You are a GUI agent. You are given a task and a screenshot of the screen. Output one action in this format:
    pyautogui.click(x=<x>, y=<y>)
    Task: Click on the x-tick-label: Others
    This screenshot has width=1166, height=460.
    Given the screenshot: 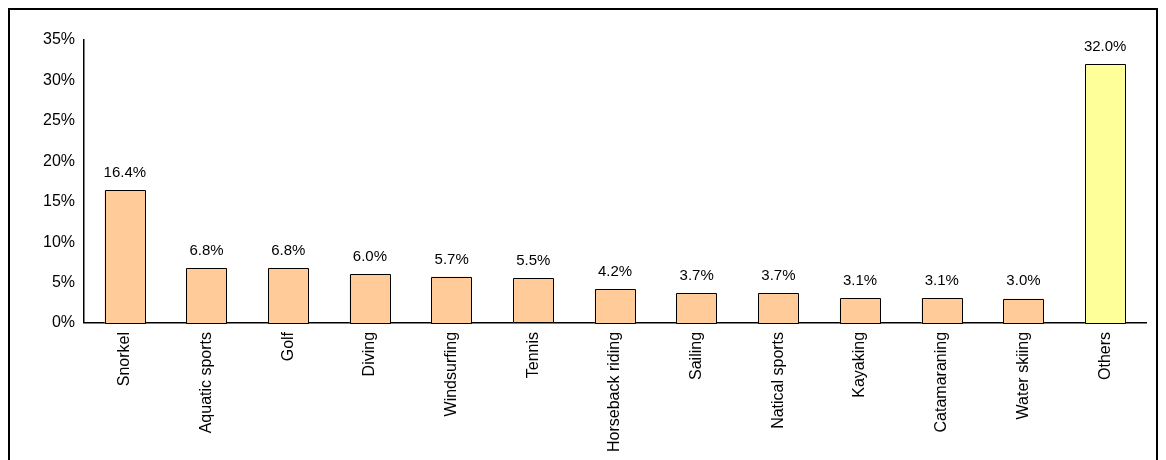 What is the action you would take?
    pyautogui.click(x=1104, y=355)
    